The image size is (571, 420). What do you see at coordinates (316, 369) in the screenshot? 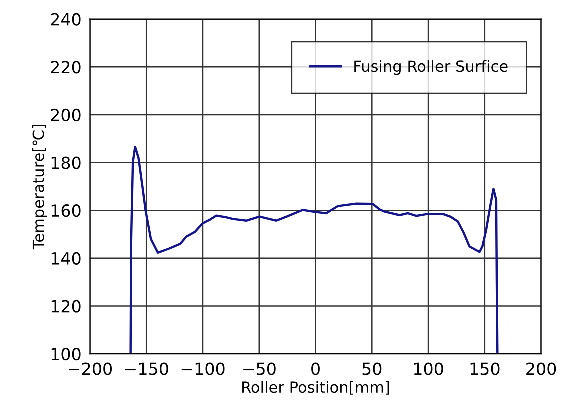
I see `x-tick-label: 0` at bounding box center [316, 369].